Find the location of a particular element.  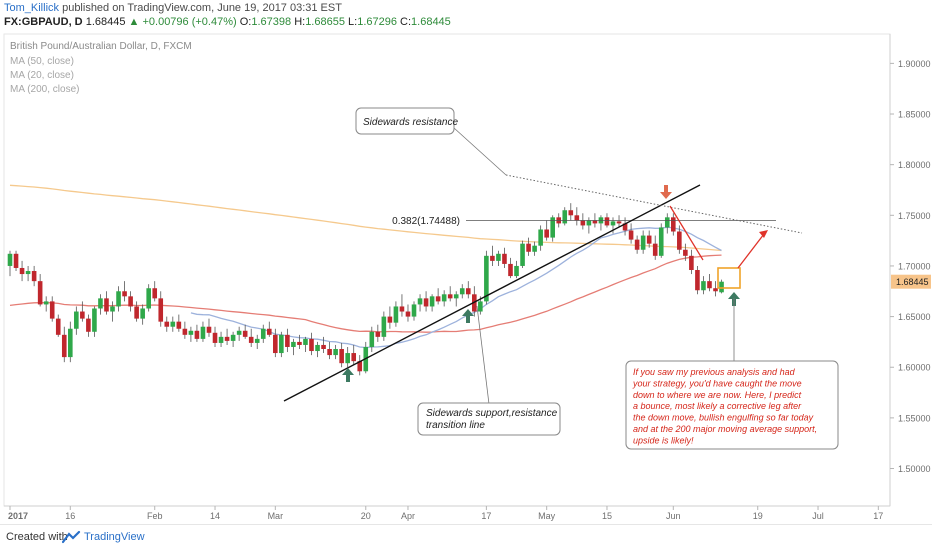

x-tick-label: Mar is located at coordinates (276, 516).